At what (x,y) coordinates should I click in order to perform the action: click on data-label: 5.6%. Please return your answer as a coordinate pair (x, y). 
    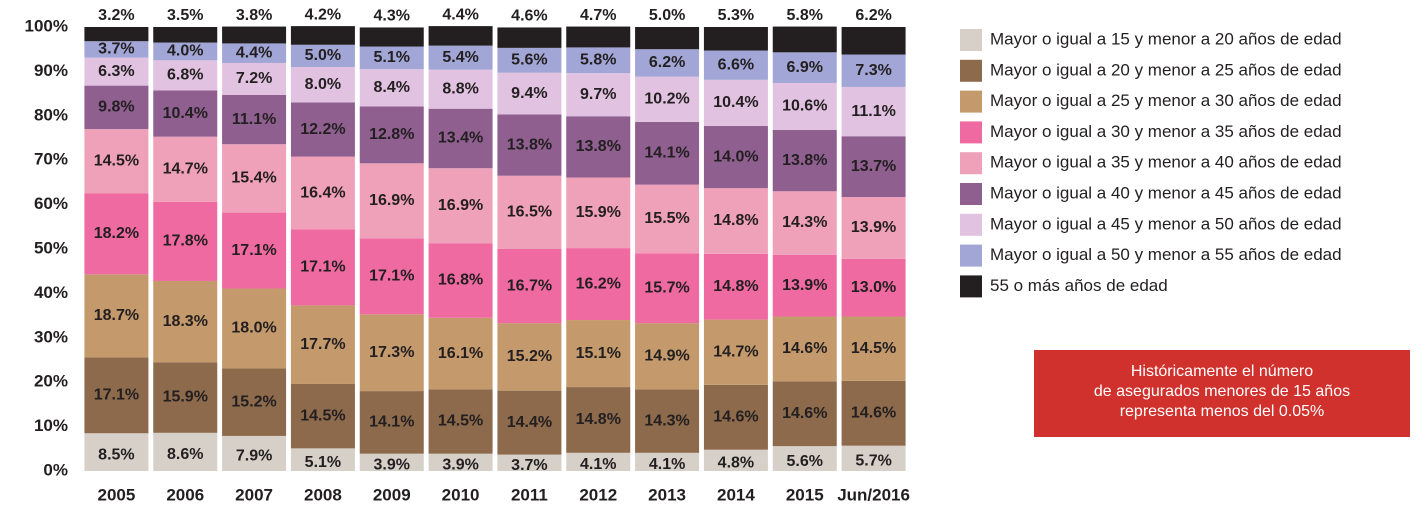
    Looking at the image, I should click on (529, 60).